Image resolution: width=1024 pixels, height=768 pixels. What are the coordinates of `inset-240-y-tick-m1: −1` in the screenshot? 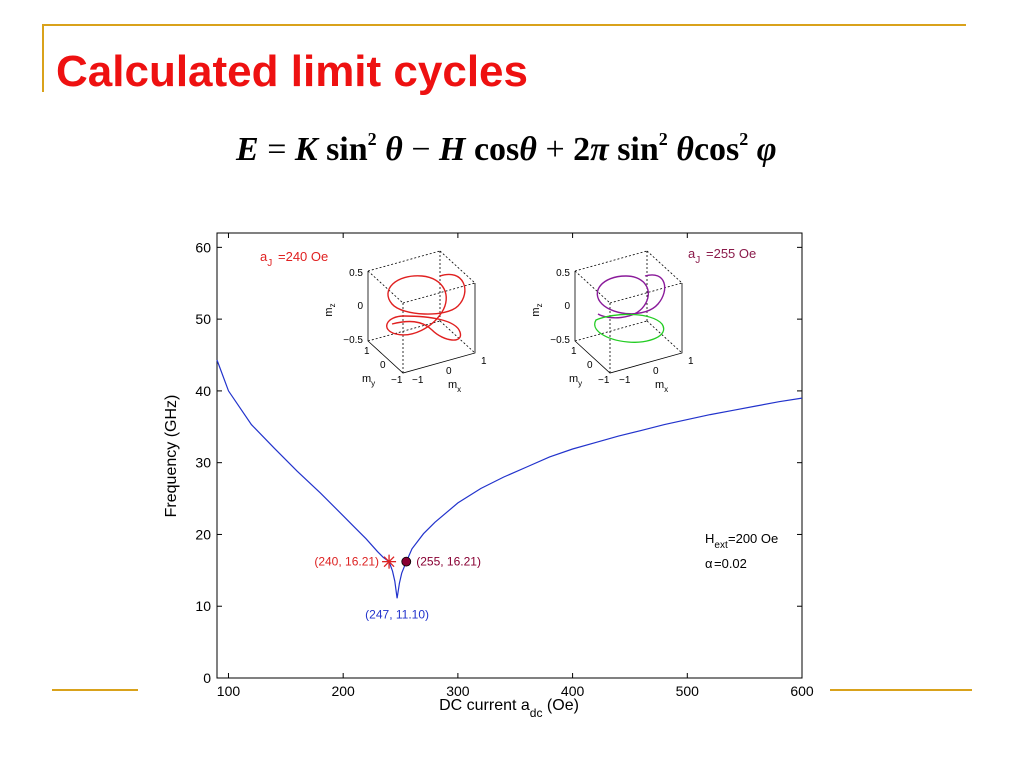 It's located at (397, 380).